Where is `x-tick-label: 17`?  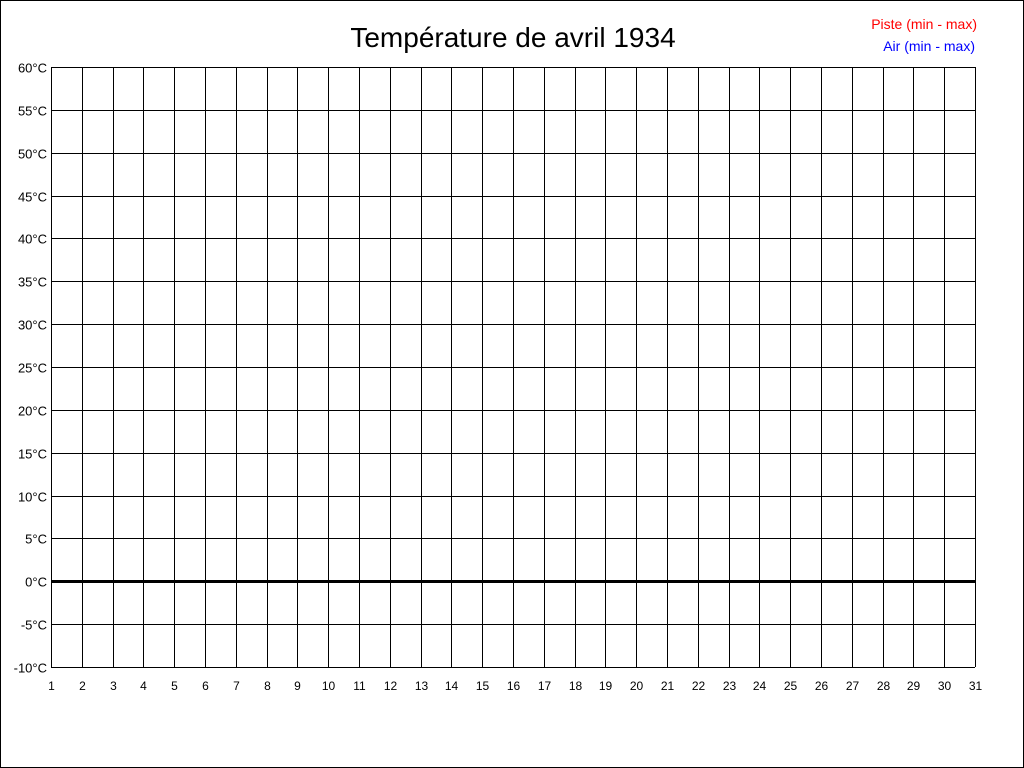
x-tick-label: 17 is located at coordinates (545, 686).